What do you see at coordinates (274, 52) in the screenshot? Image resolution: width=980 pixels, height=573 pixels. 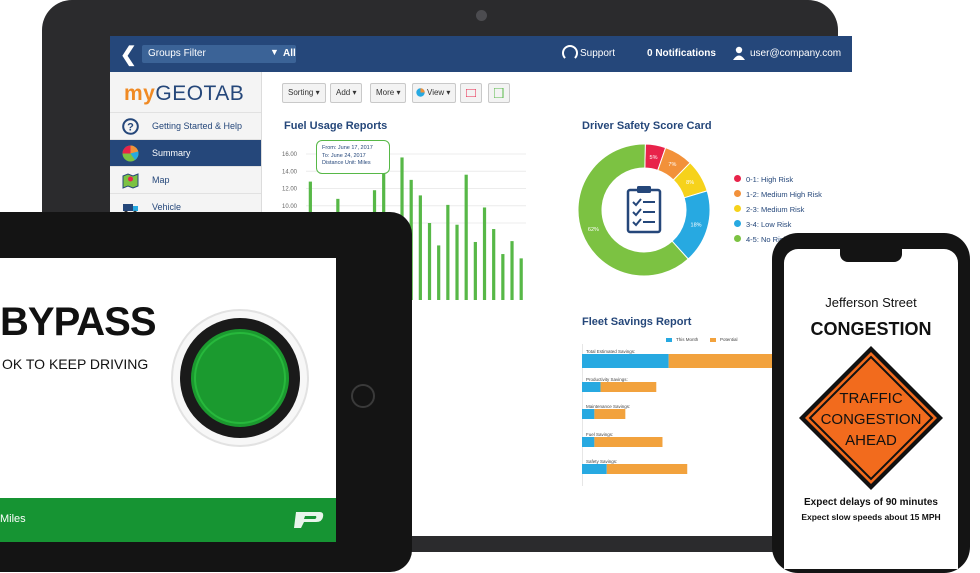 I see `chevron-down-icon: ▼` at bounding box center [274, 52].